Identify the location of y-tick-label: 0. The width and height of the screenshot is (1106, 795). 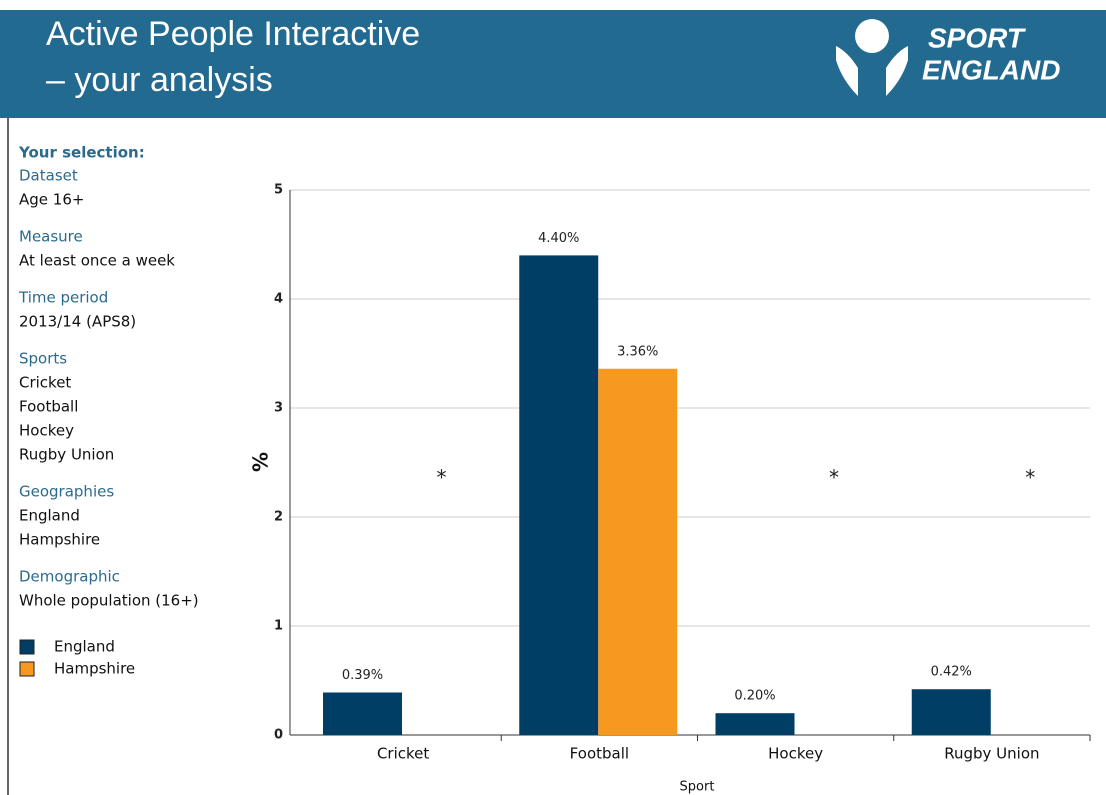
(278, 735).